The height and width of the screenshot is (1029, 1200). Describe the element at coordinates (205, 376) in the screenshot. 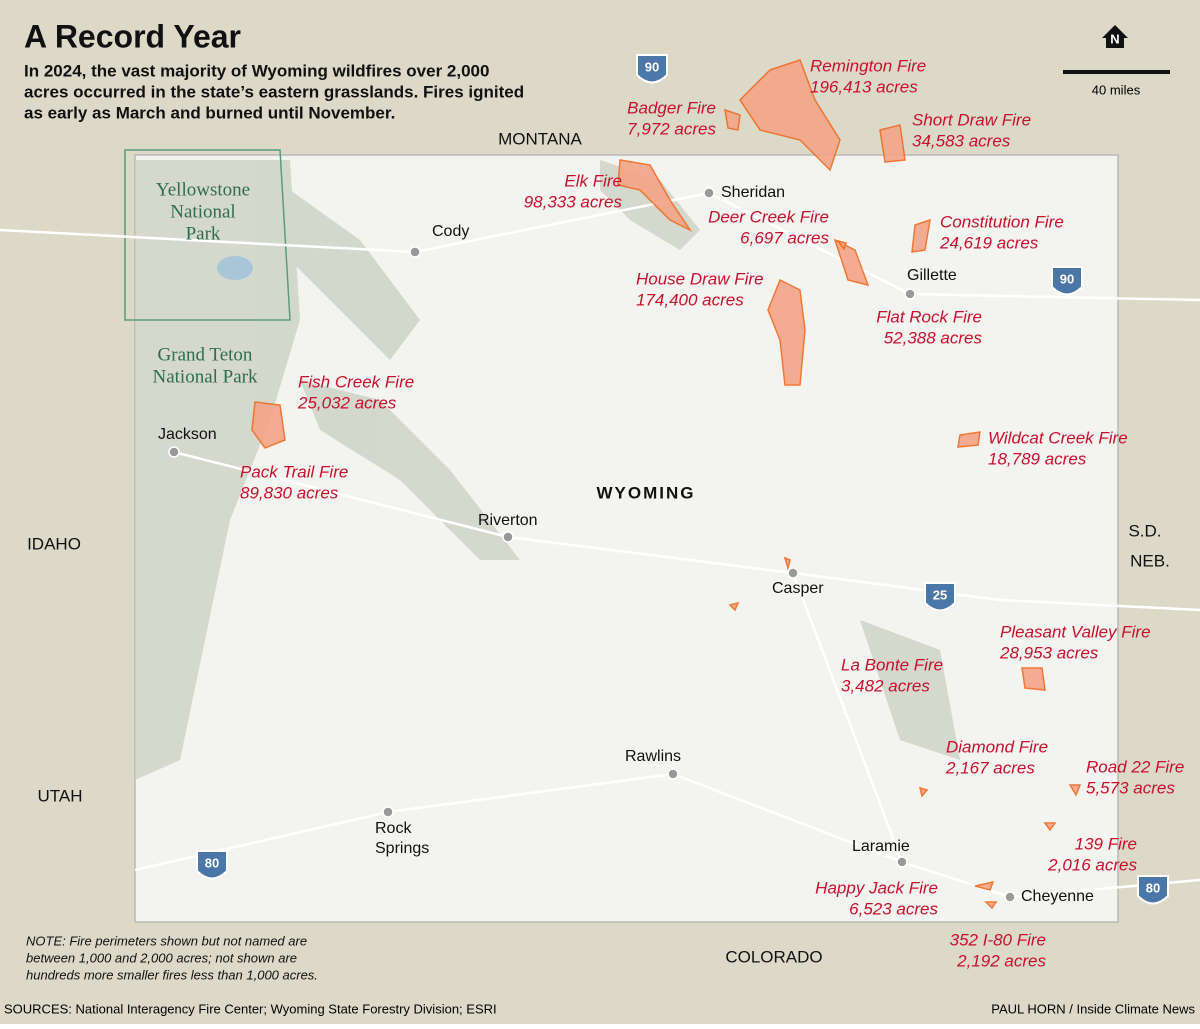

I see `park-label: National Park` at that location.